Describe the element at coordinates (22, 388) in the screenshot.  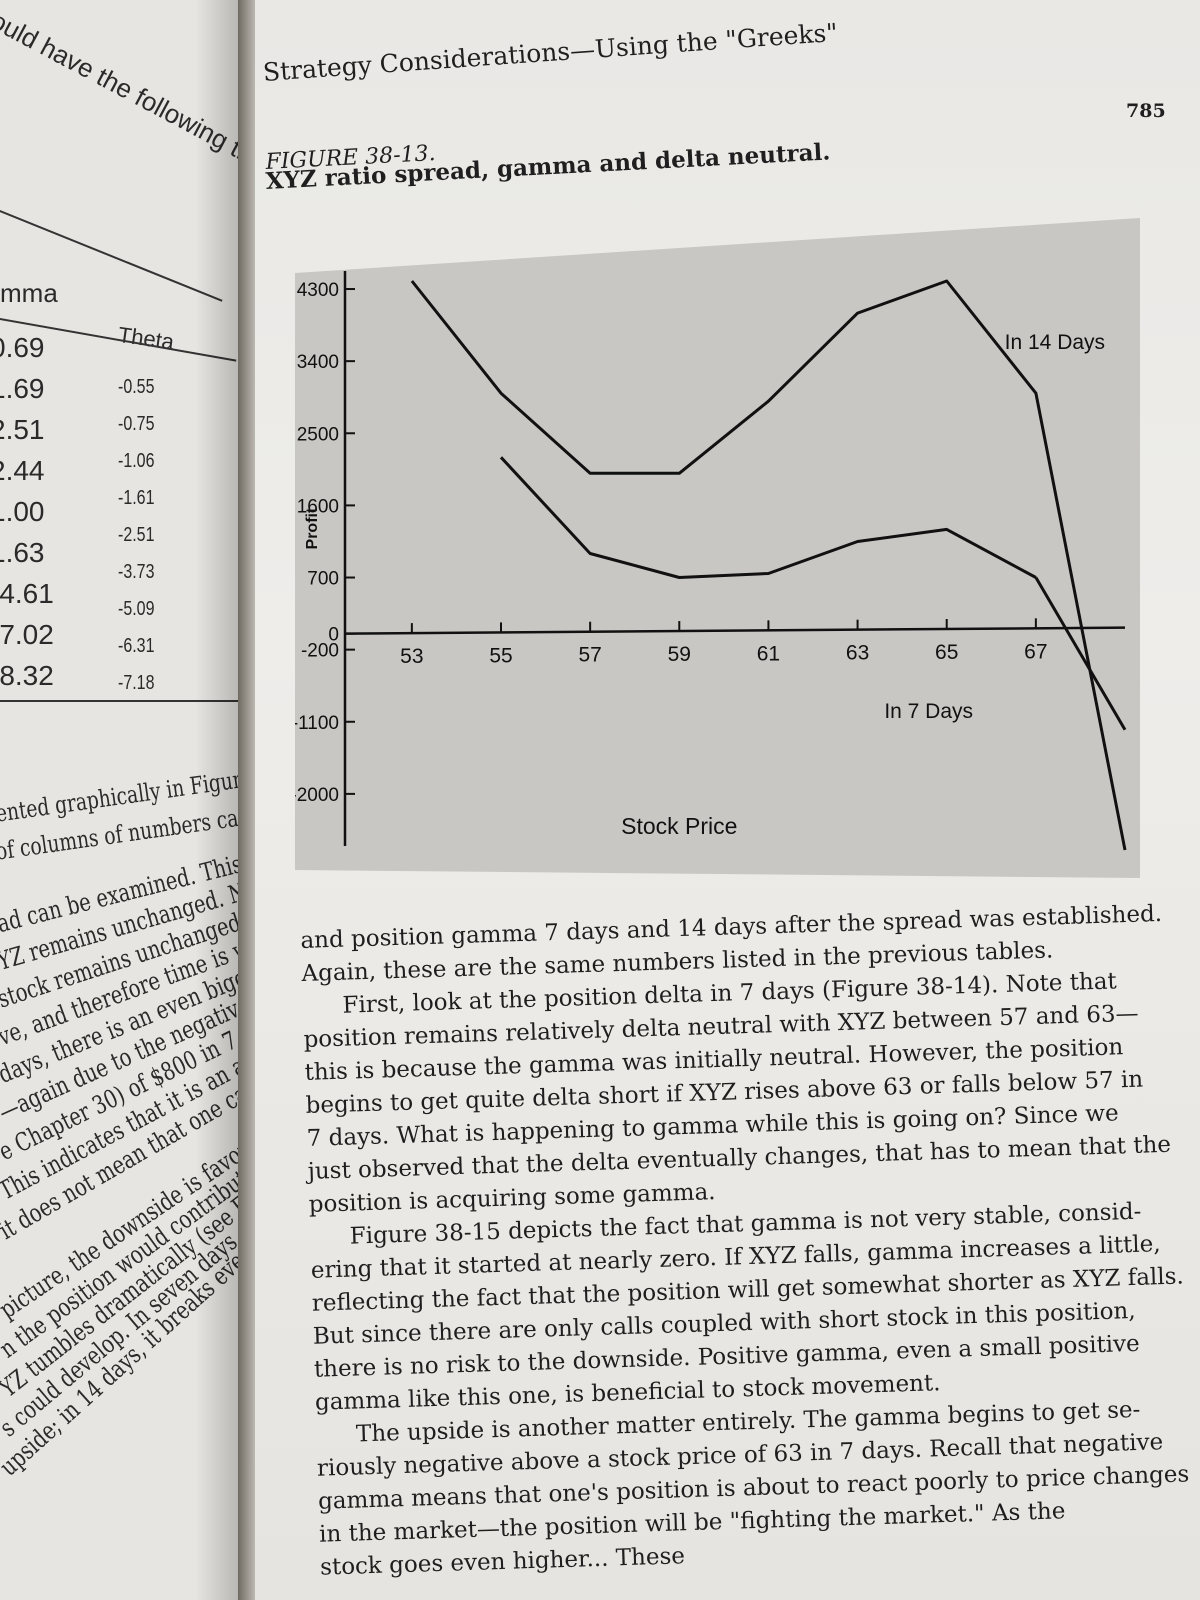
I see `gamma-value: 1.69` at that location.